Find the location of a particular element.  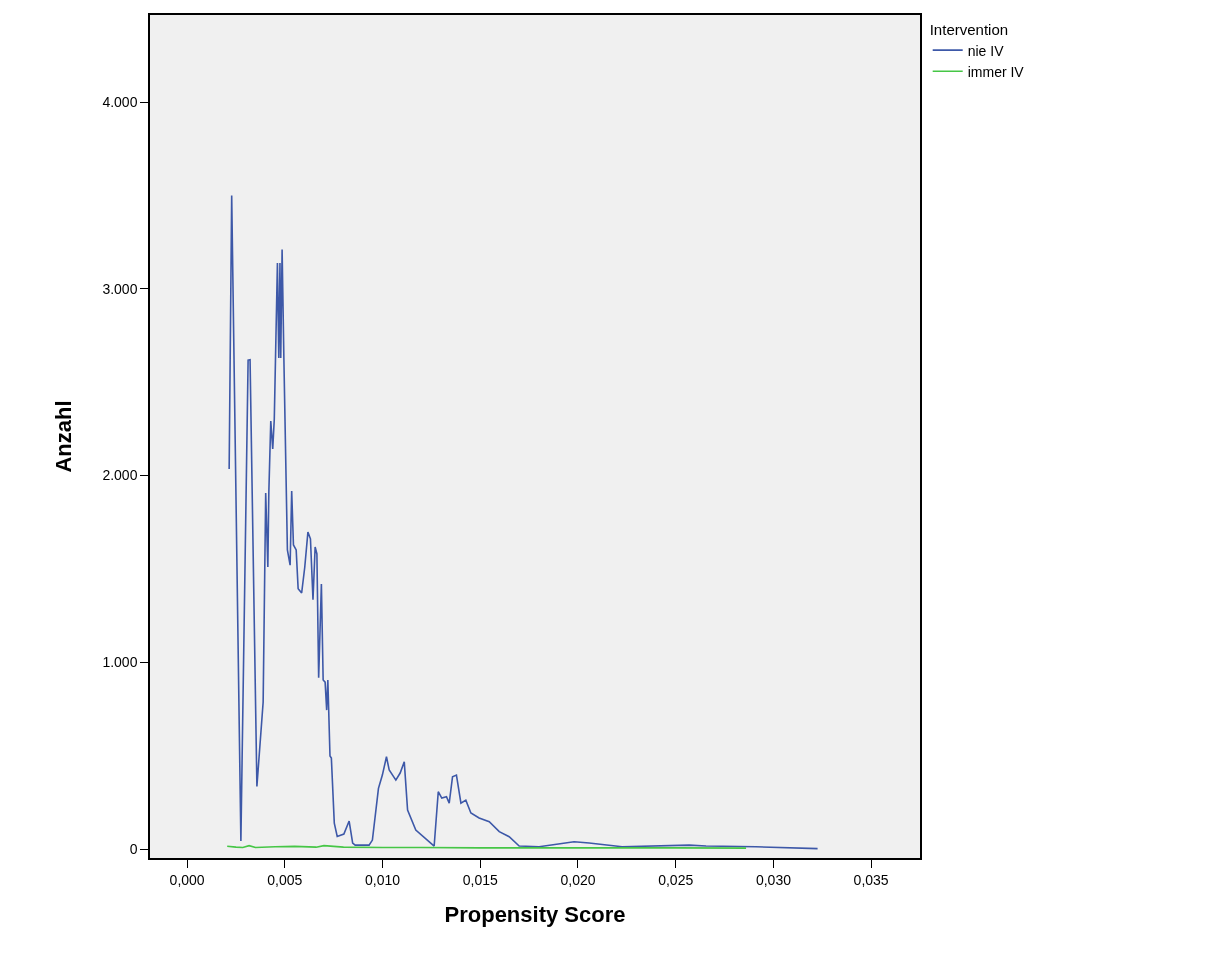

x-tick-label: 0,000 is located at coordinates (187, 879).